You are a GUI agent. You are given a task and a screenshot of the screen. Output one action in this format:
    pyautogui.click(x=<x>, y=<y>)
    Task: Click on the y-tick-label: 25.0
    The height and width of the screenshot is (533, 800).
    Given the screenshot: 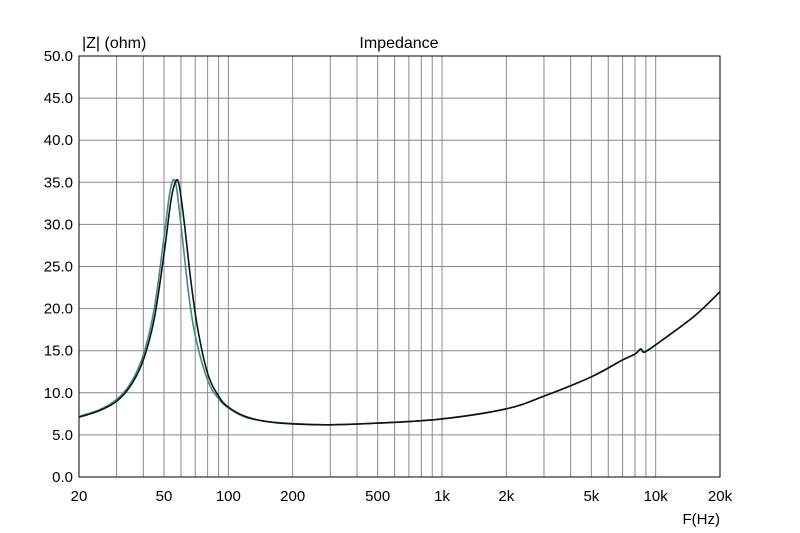 What is the action you would take?
    pyautogui.click(x=58, y=267)
    